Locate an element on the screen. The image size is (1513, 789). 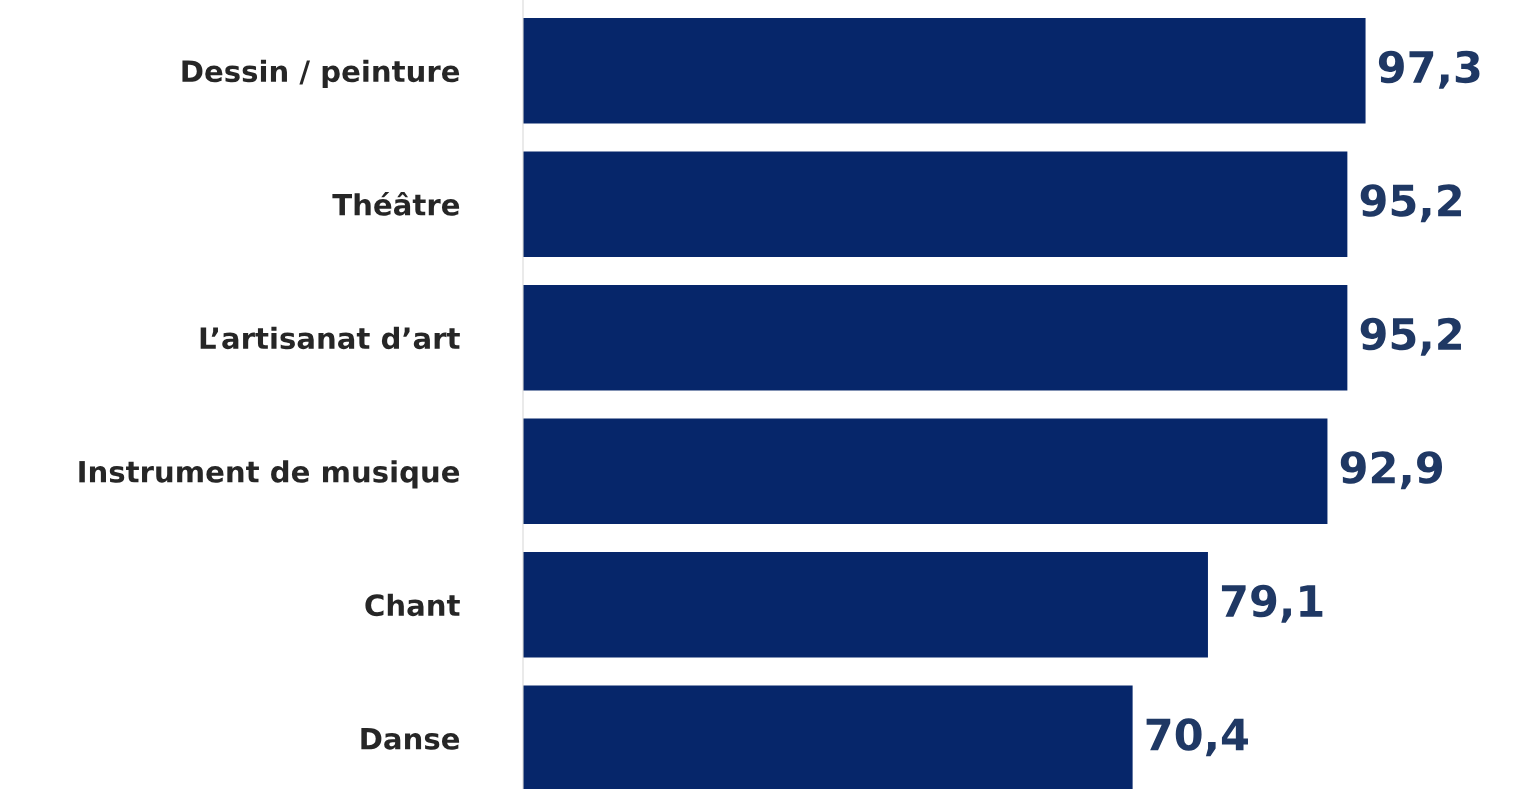
data-label: 70,4 is located at coordinates (1197, 737).